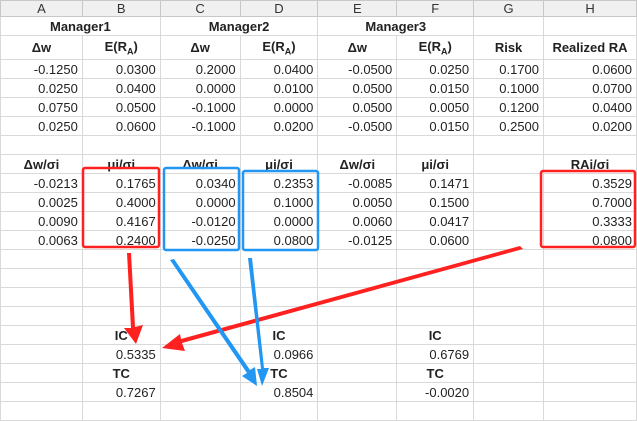 This screenshot has height=421, width=637. I want to click on data-cell: -0.0125, so click(357, 240).